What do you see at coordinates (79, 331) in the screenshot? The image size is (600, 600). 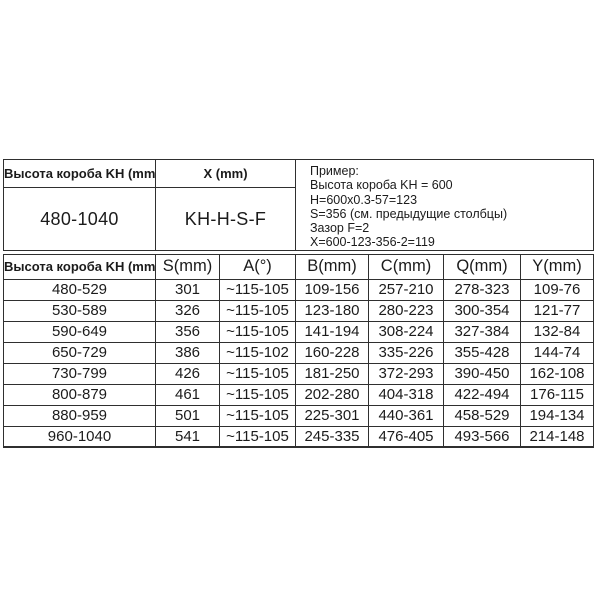 I see `table-cell: 590-649` at bounding box center [79, 331].